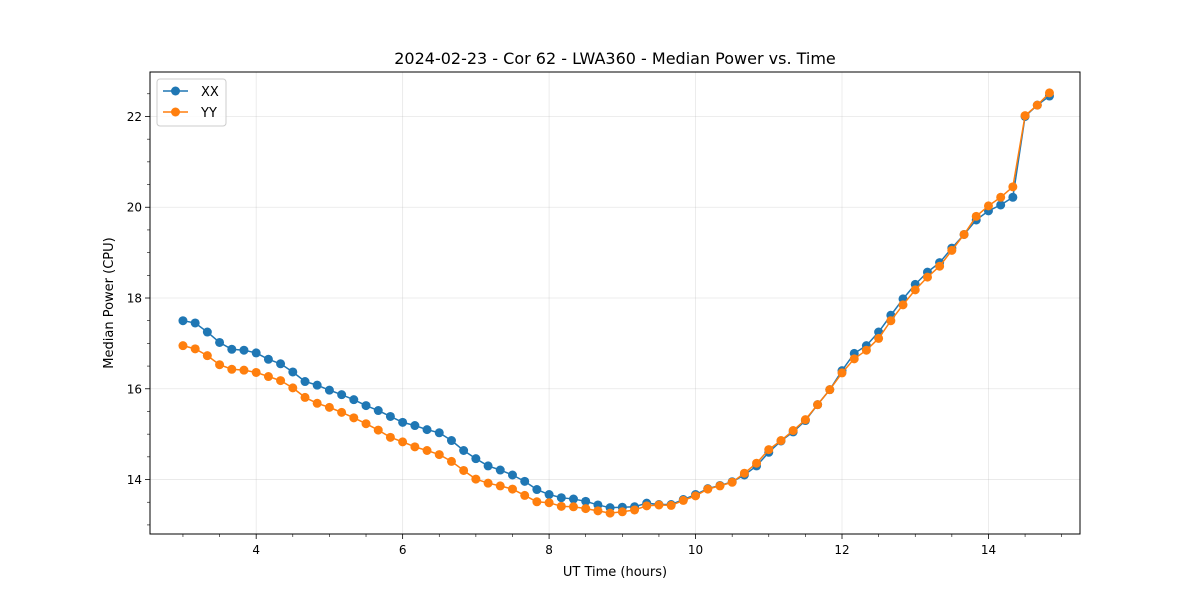  What do you see at coordinates (134, 299) in the screenshot?
I see `y-tick-label: 18` at bounding box center [134, 299].